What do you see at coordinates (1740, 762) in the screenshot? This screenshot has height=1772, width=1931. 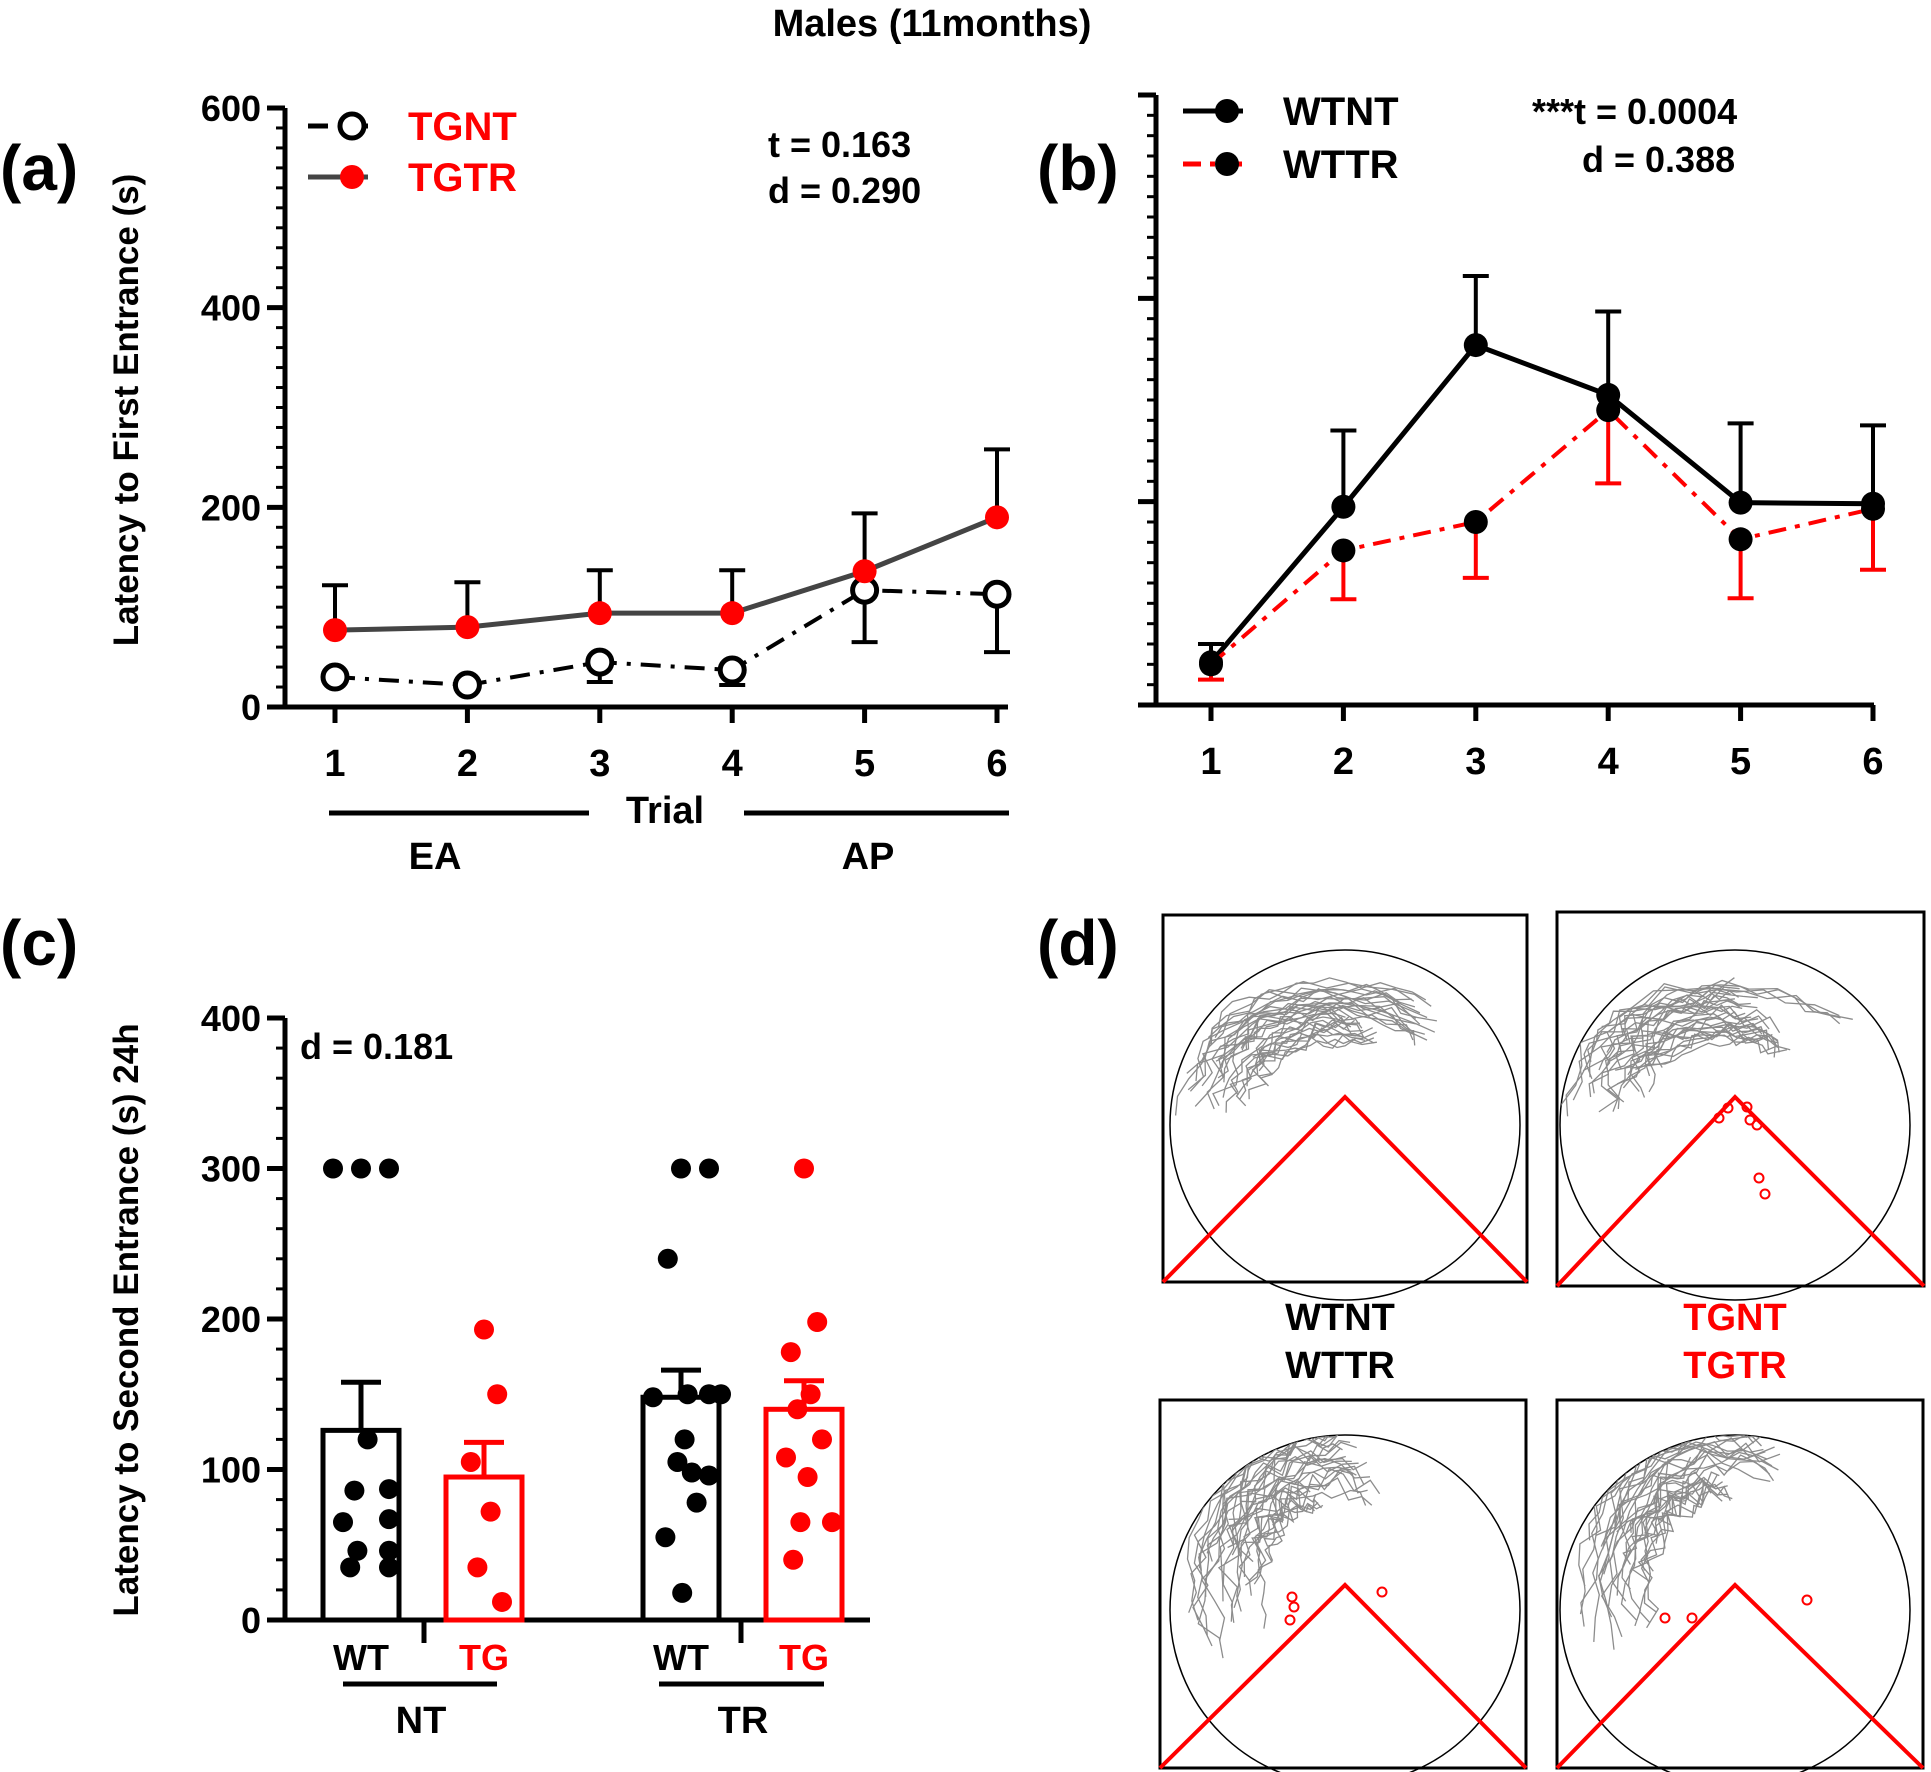 I see `x-tick-label: 5` at bounding box center [1740, 762].